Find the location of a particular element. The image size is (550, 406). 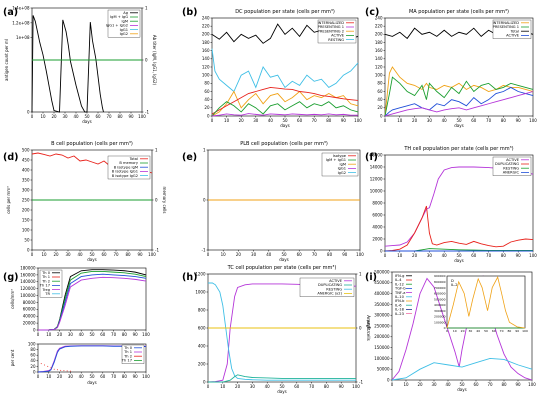

y-tick-label: 350 is located at coordinates (26, 179).